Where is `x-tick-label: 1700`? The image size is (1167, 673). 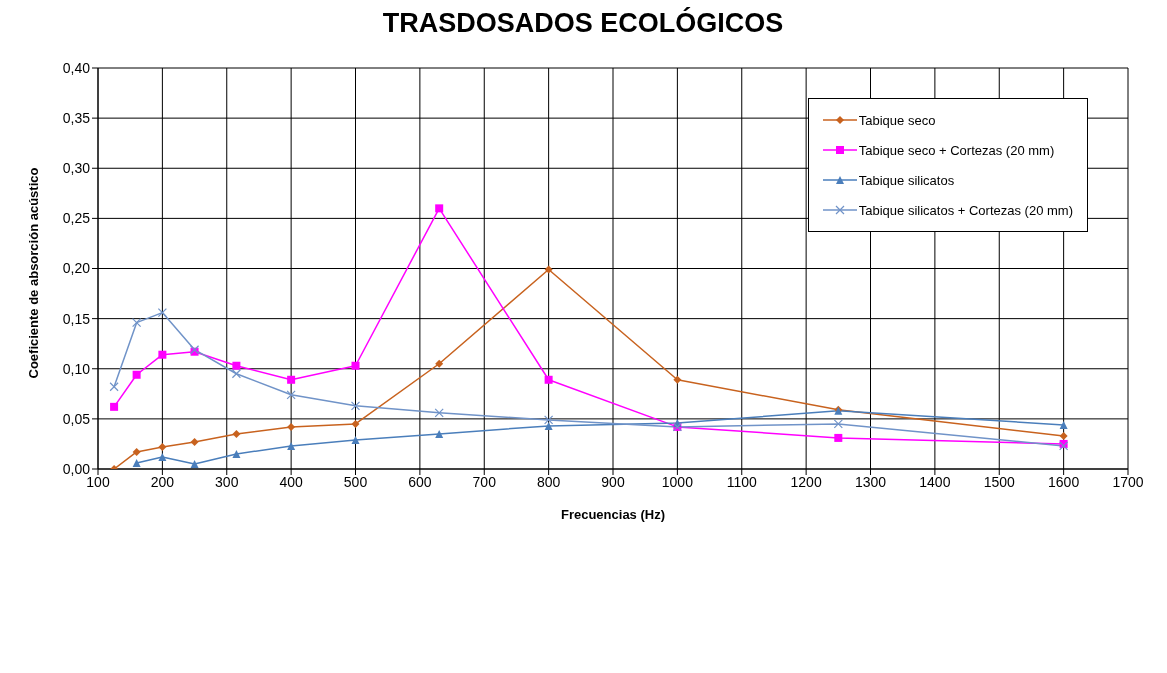 x-tick-label: 1700 is located at coordinates (1128, 481).